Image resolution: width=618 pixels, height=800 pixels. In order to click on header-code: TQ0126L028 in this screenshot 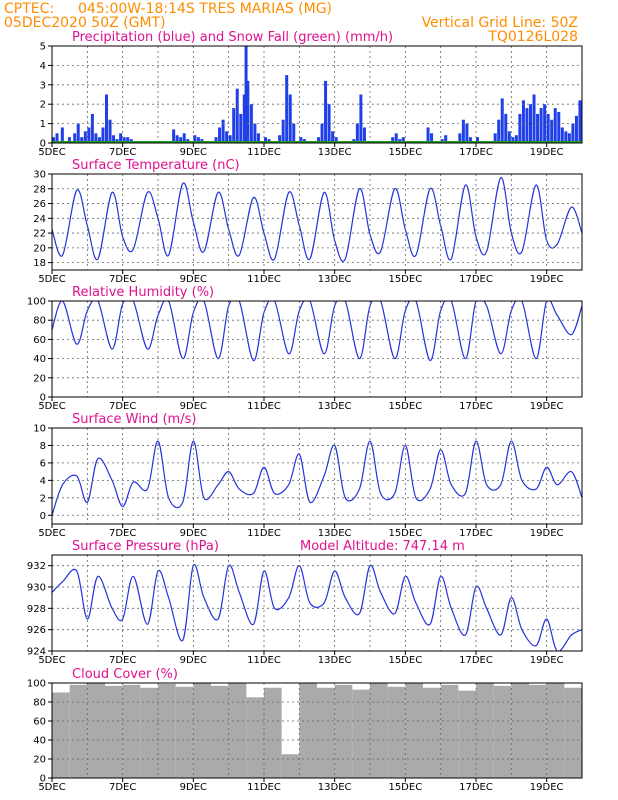, I will do `click(532, 37)`.